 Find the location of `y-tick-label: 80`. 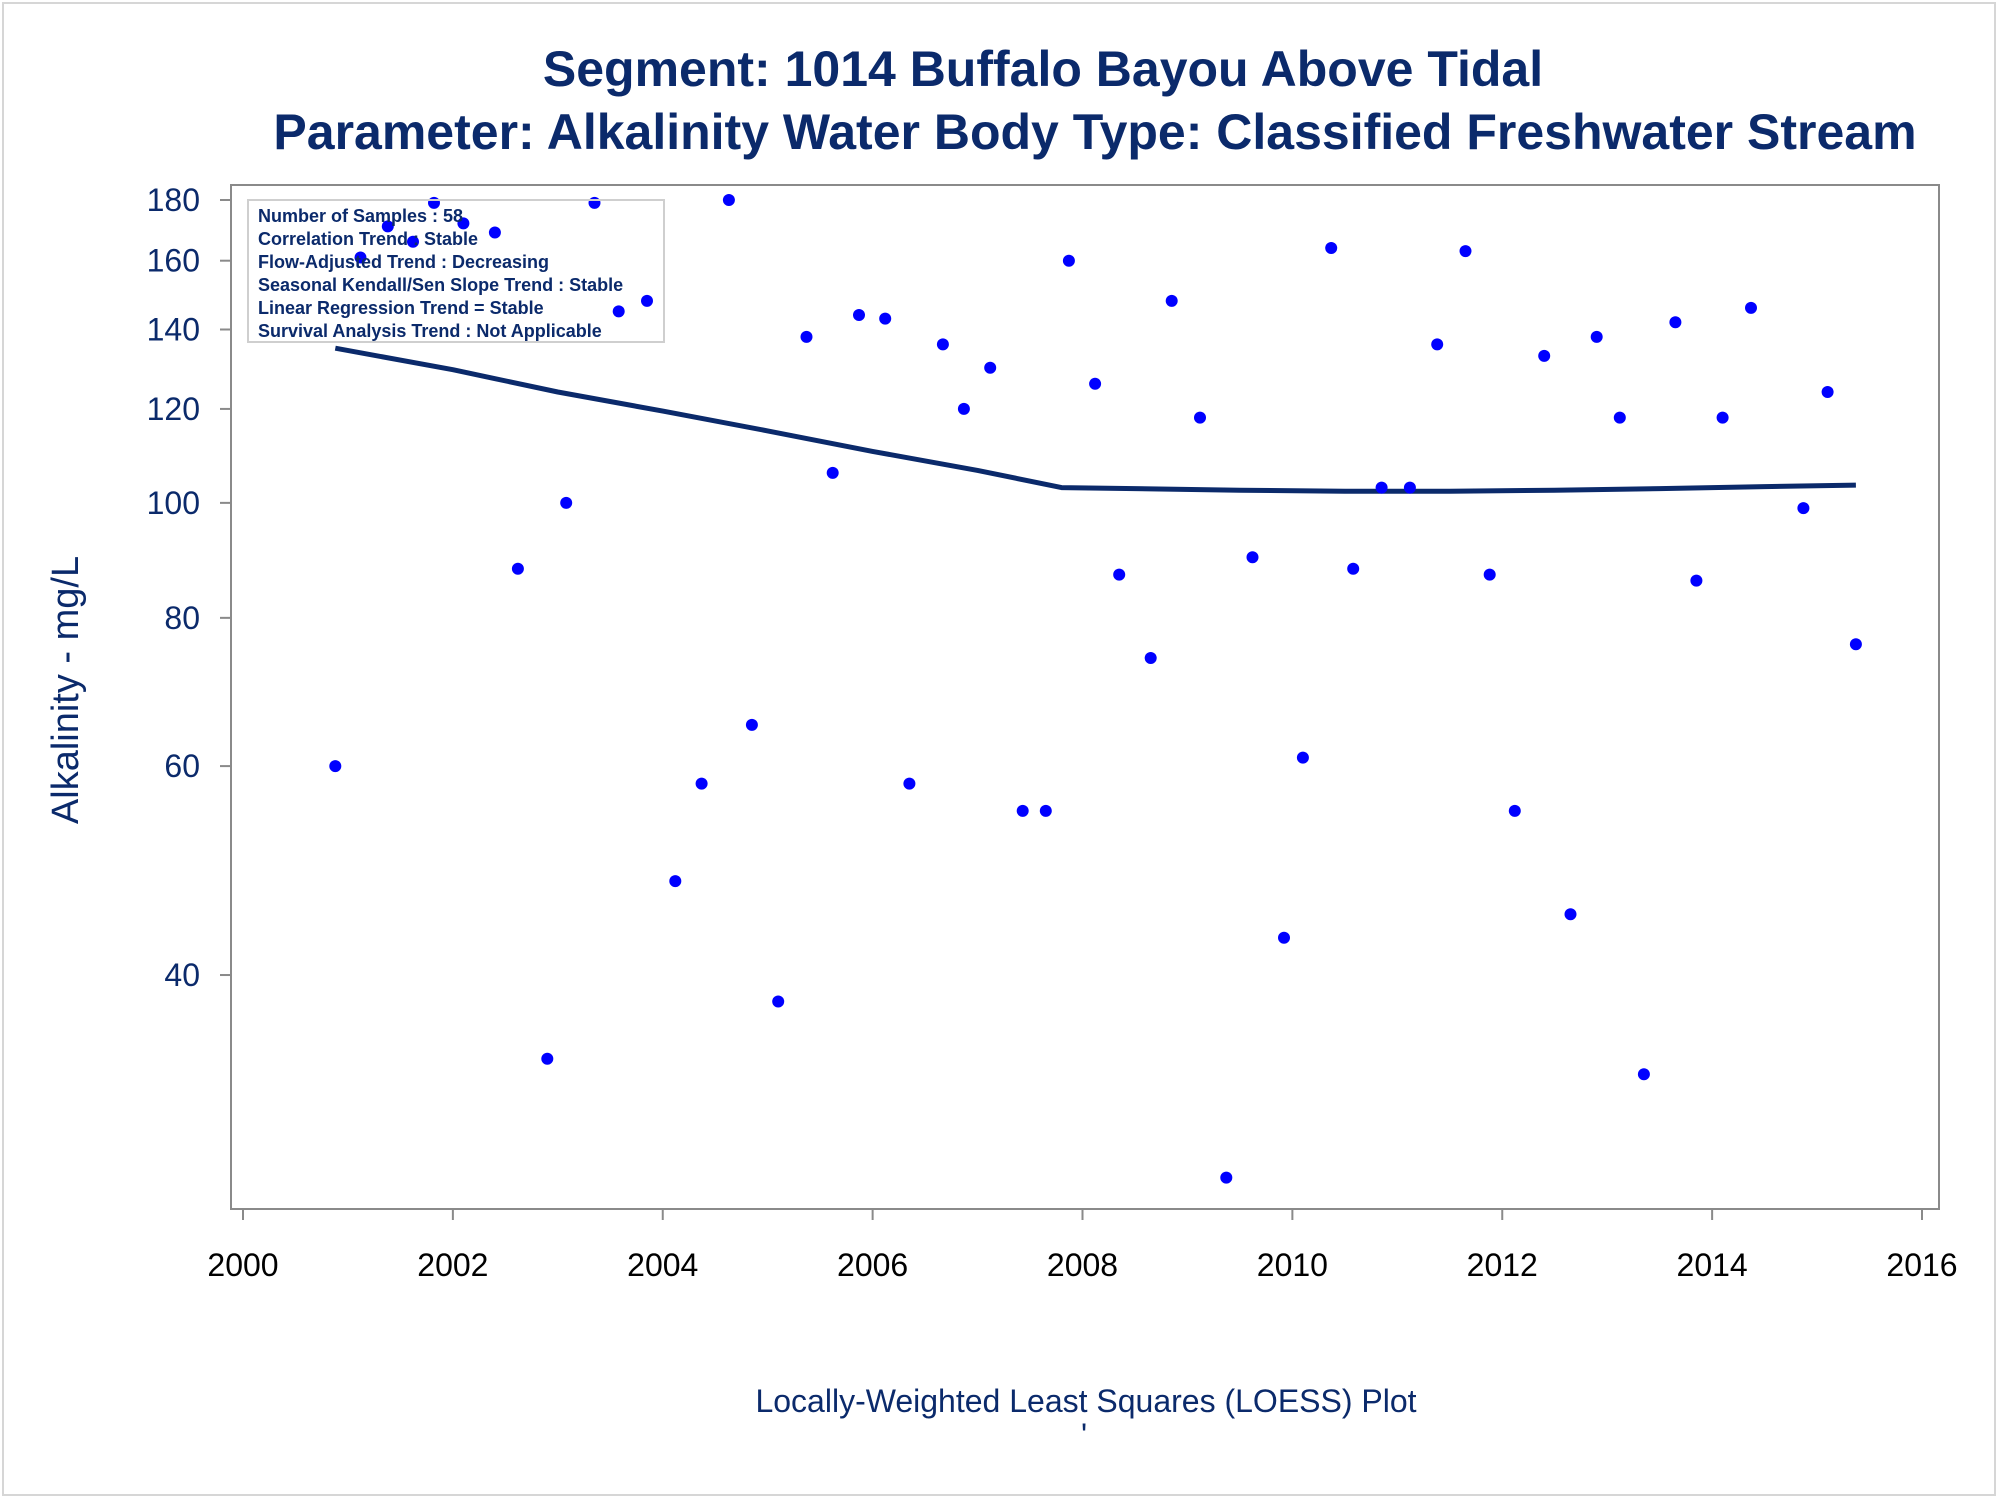

y-tick-label: 80 is located at coordinates (182, 618).